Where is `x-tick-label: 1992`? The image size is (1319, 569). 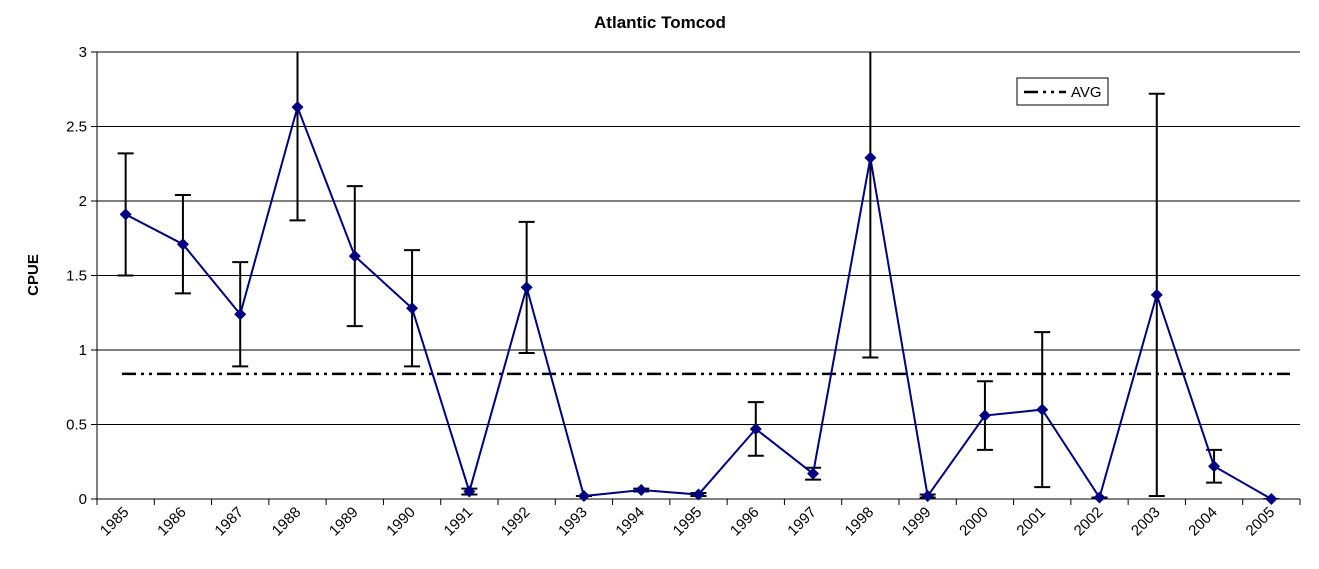 x-tick-label: 1992 is located at coordinates (516, 522).